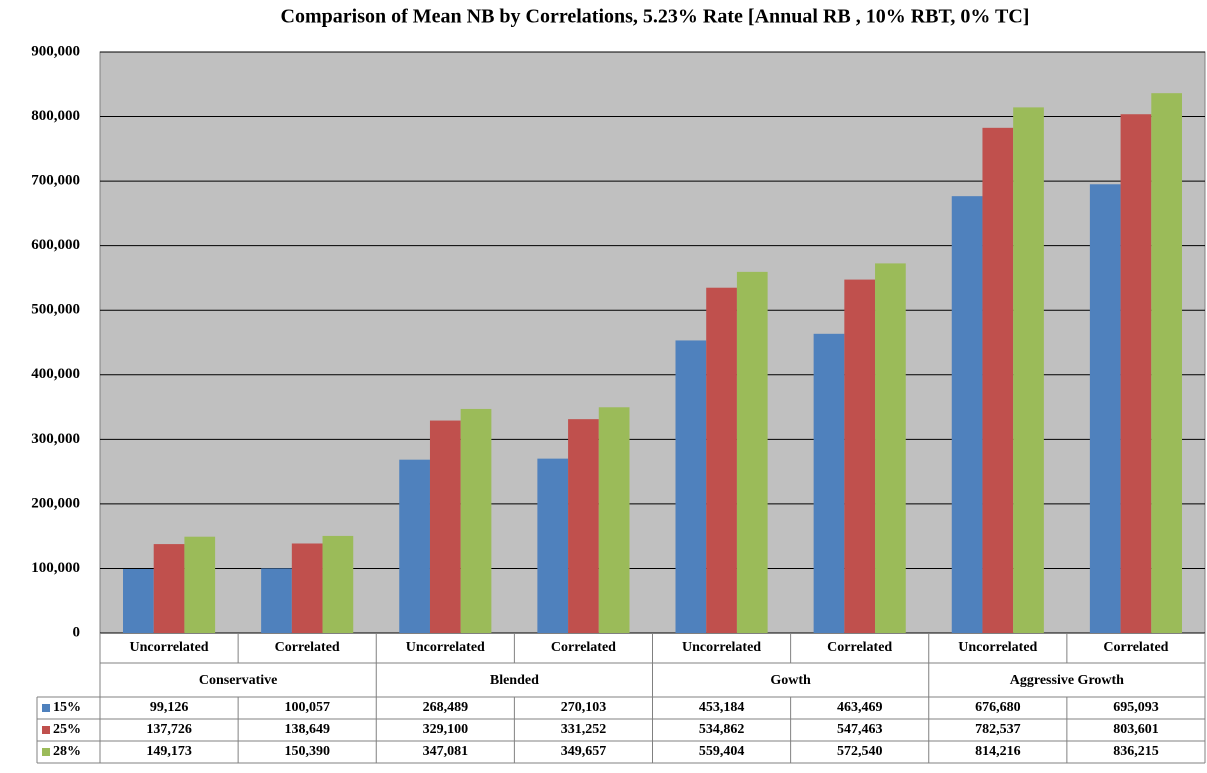  I want to click on legend-label: 28%, so click(67, 751).